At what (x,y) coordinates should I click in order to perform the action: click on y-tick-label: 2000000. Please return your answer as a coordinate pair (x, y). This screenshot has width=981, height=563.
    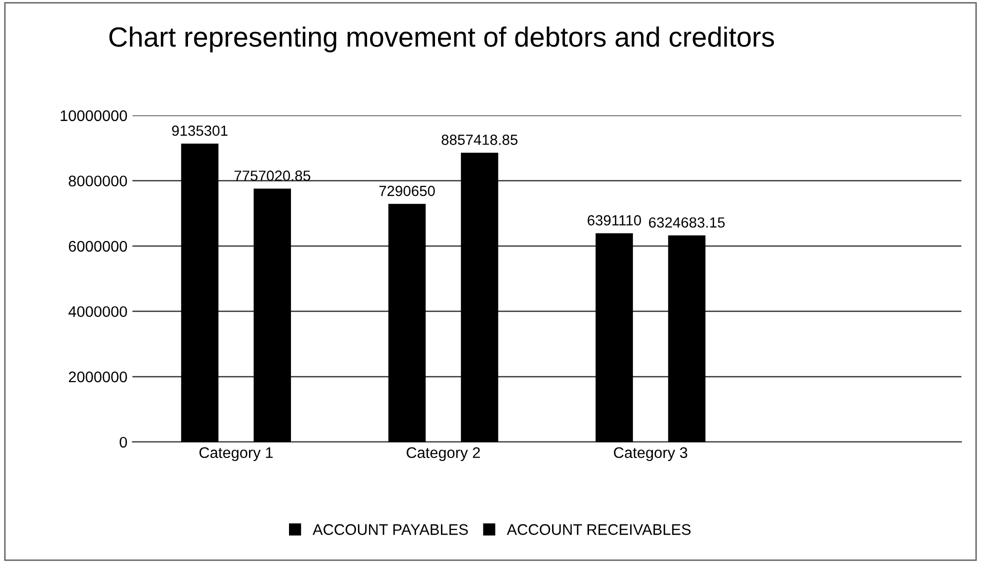
    Looking at the image, I should click on (97, 377).